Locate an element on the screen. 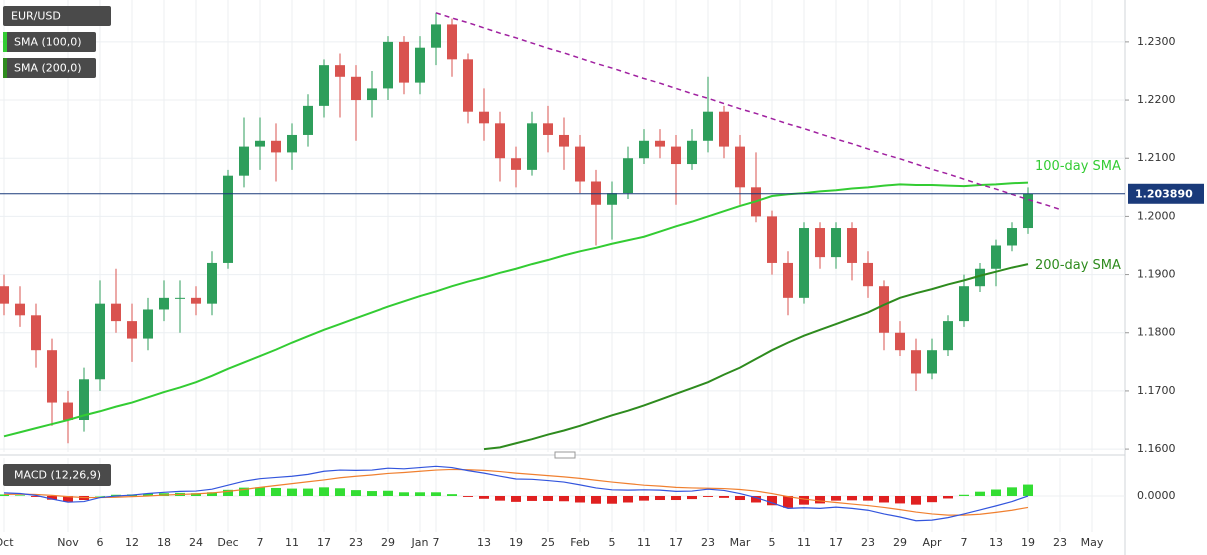  x-tick-label: Dec is located at coordinates (227, 542).